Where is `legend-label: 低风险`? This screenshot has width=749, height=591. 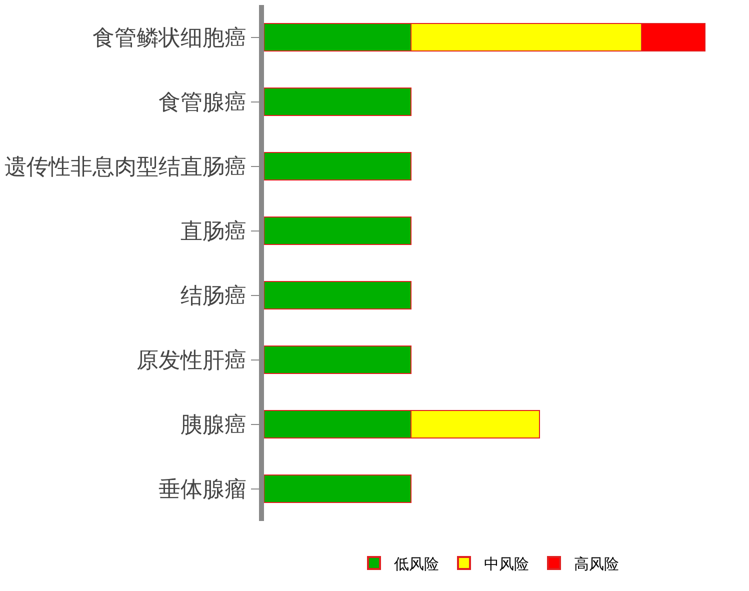
legend-label: 低风险 is located at coordinates (416, 563).